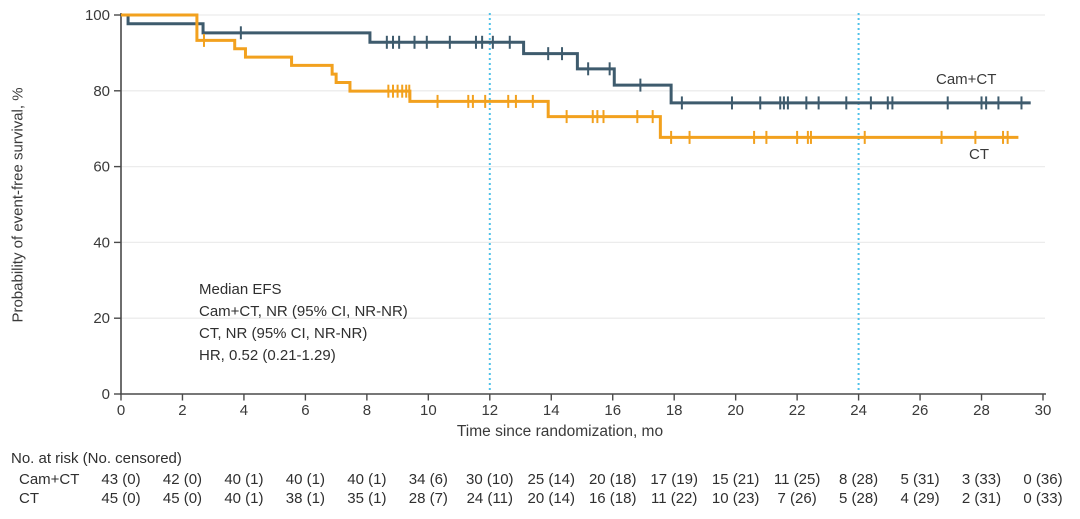  Describe the element at coordinates (101, 91) in the screenshot. I see `y-tick-label: 80` at that location.